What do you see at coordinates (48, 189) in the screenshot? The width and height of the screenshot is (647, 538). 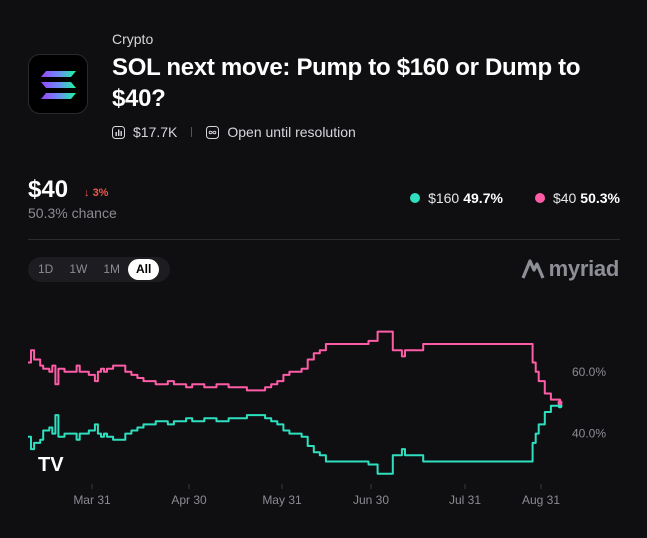 I see `selected-price: $40` at bounding box center [48, 189].